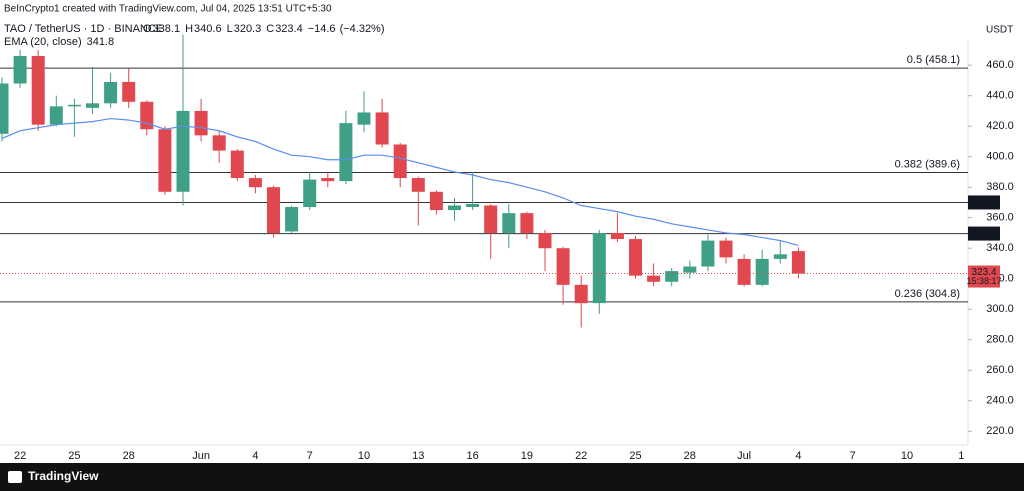 The image size is (1024, 491). I want to click on x-tick-label: 22, so click(20, 456).